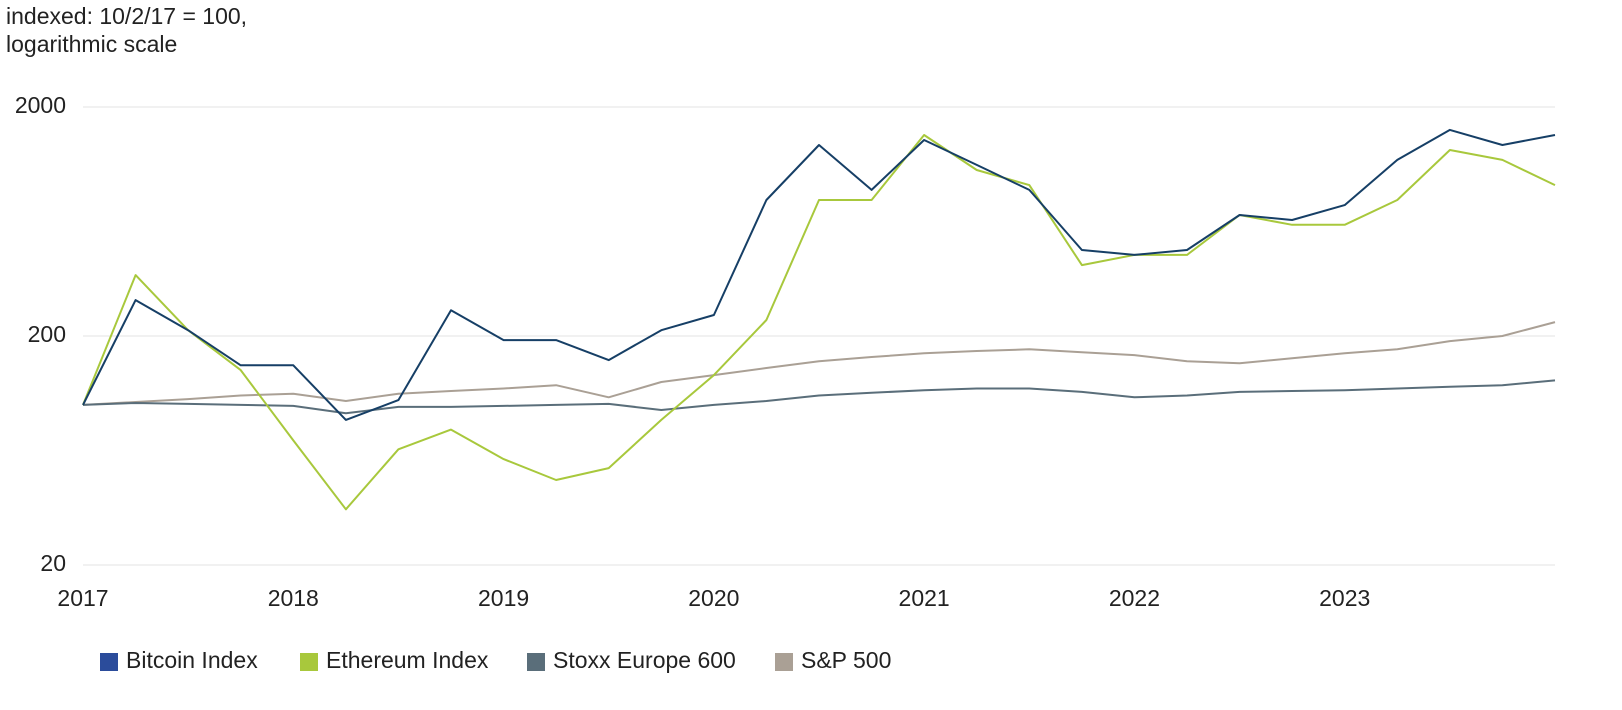 The height and width of the screenshot is (710, 1622). I want to click on x-tick-label: 2017, so click(82, 598).